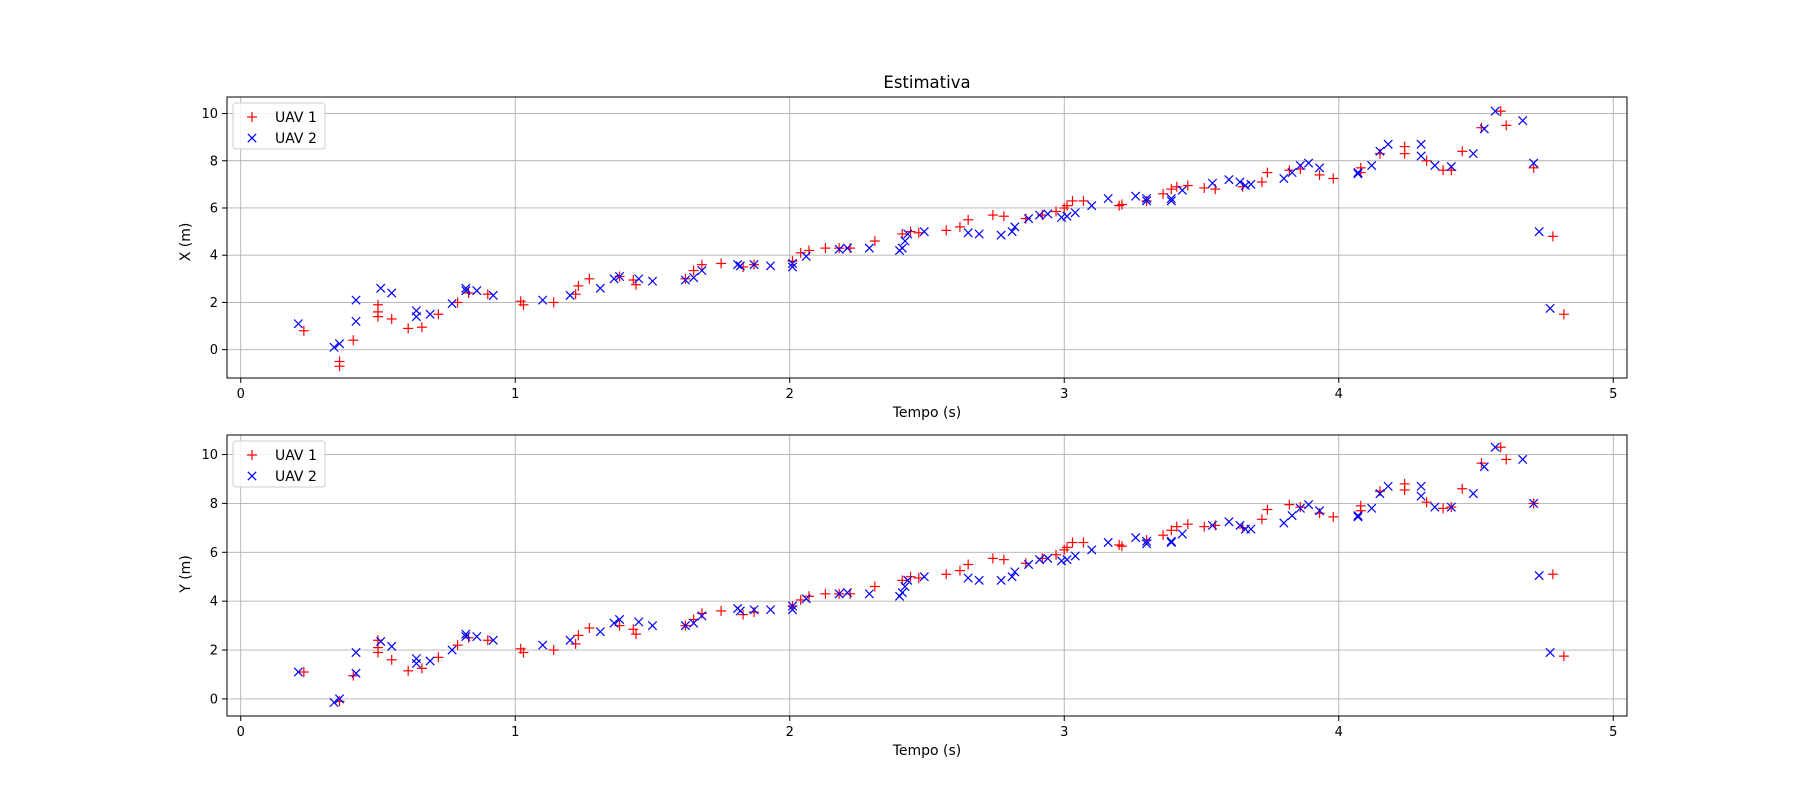  I want to click on y-axis-label: X (m), so click(186, 242).